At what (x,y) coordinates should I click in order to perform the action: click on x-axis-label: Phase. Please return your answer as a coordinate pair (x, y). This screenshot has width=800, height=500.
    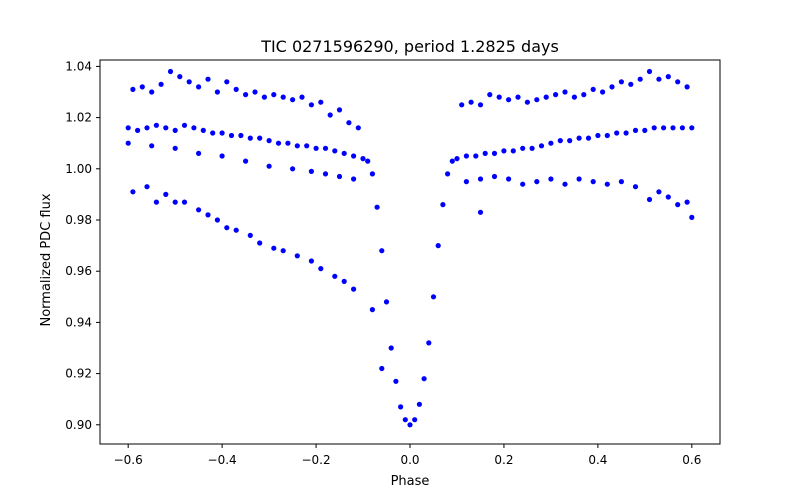
    Looking at the image, I should click on (410, 481).